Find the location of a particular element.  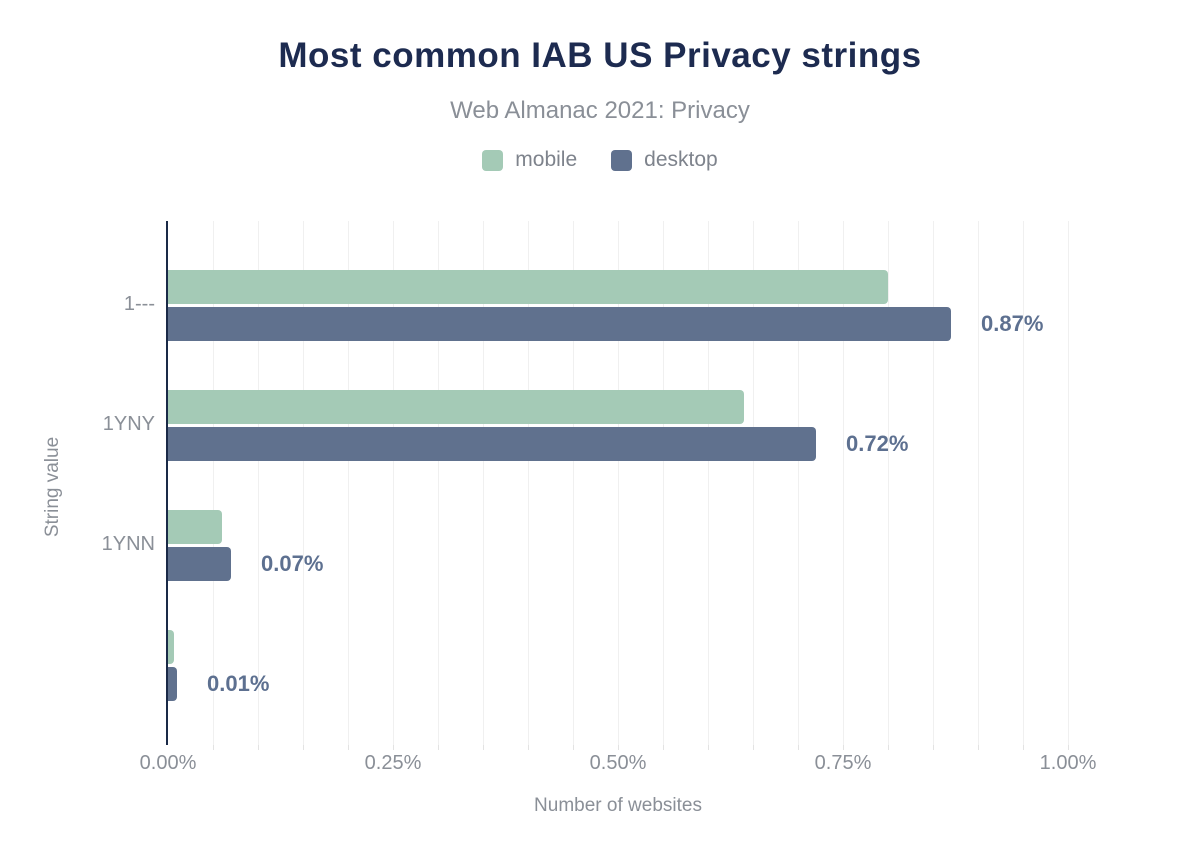

bar-group-1YNY: 0.72% is located at coordinates (618, 425).